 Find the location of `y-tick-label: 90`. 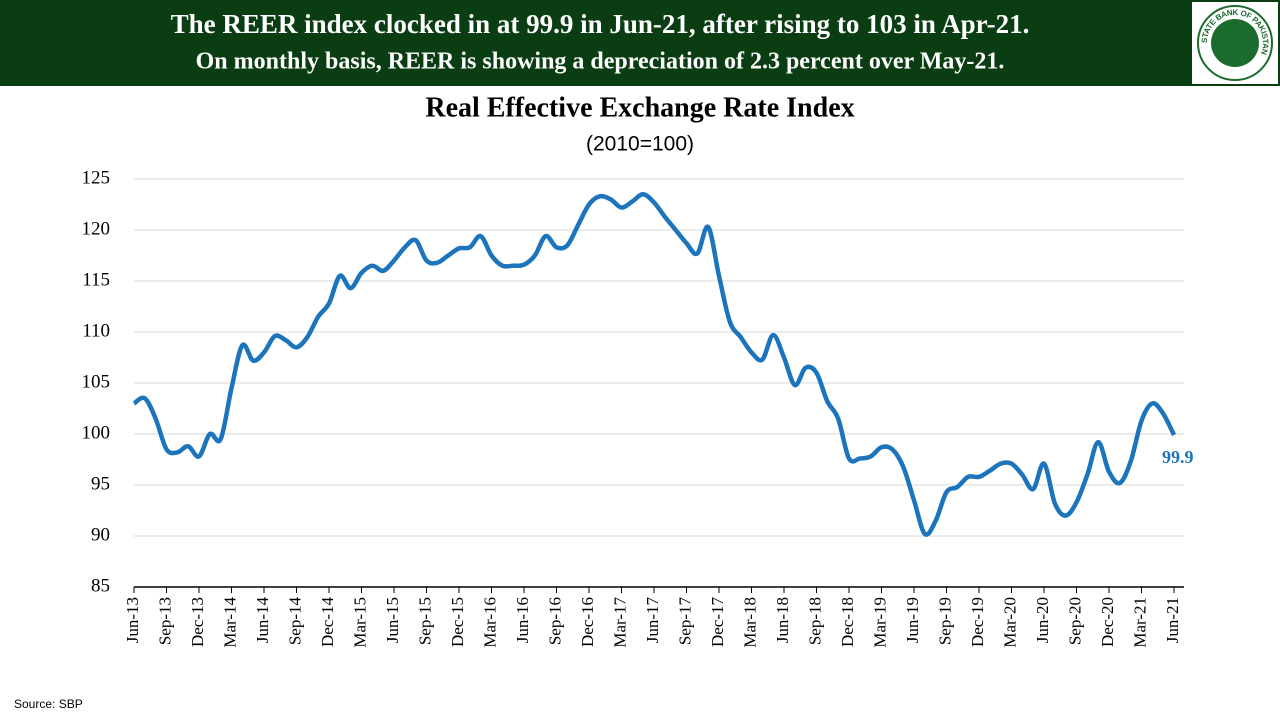

y-tick-label: 90 is located at coordinates (100, 534).